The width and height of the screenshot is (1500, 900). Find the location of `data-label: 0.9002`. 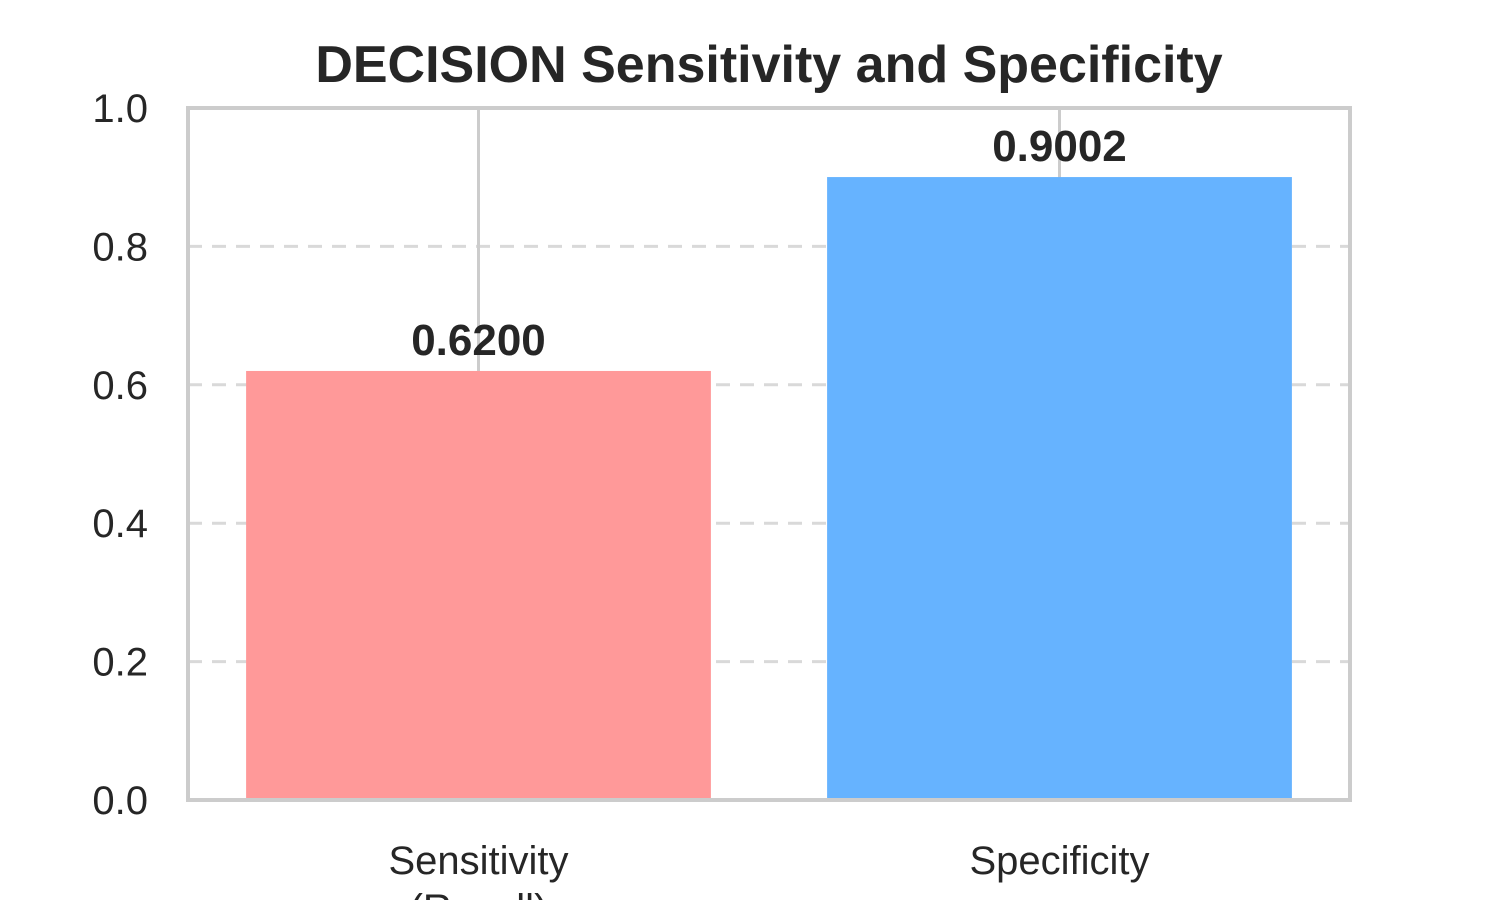

data-label: 0.9002 is located at coordinates (1059, 146).